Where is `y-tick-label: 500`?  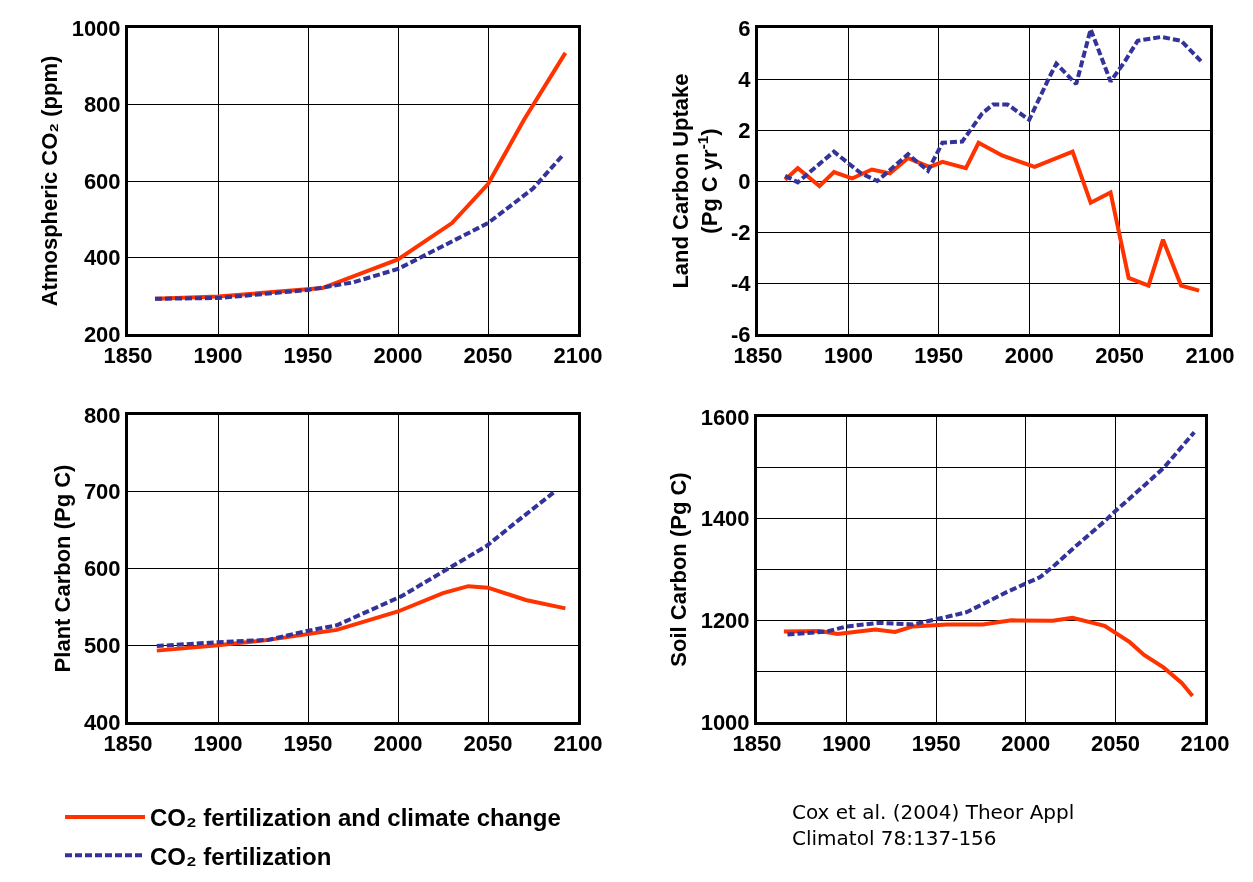
y-tick-label: 500 is located at coordinates (102, 645).